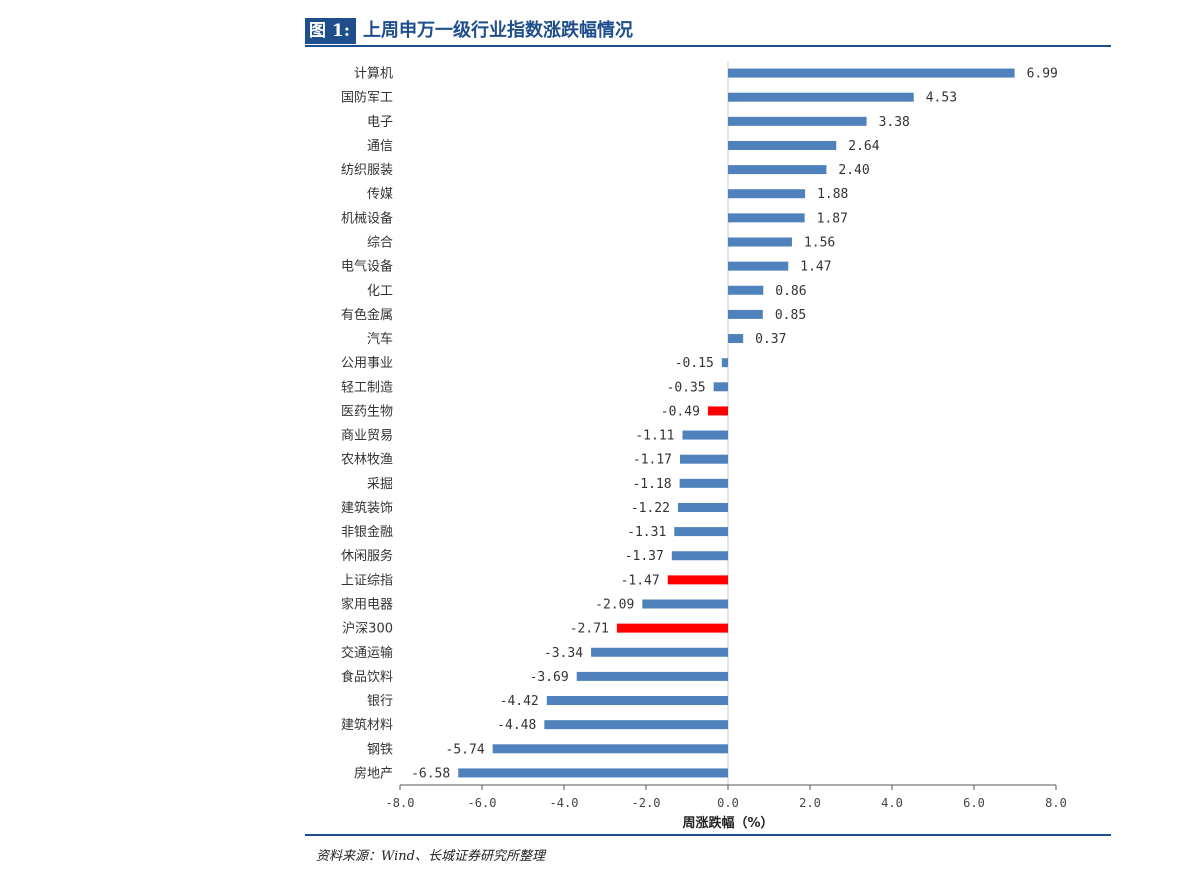 Image resolution: width=1191 pixels, height=882 pixels. What do you see at coordinates (819, 243) in the screenshot?
I see `value-label: 1.56` at bounding box center [819, 243].